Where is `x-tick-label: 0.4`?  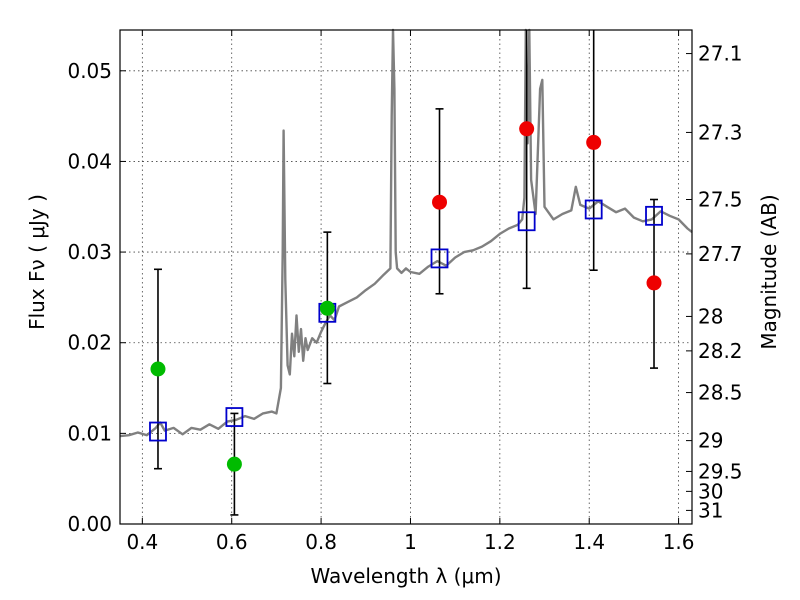
x-tick-label: 0.4 is located at coordinates (142, 542).